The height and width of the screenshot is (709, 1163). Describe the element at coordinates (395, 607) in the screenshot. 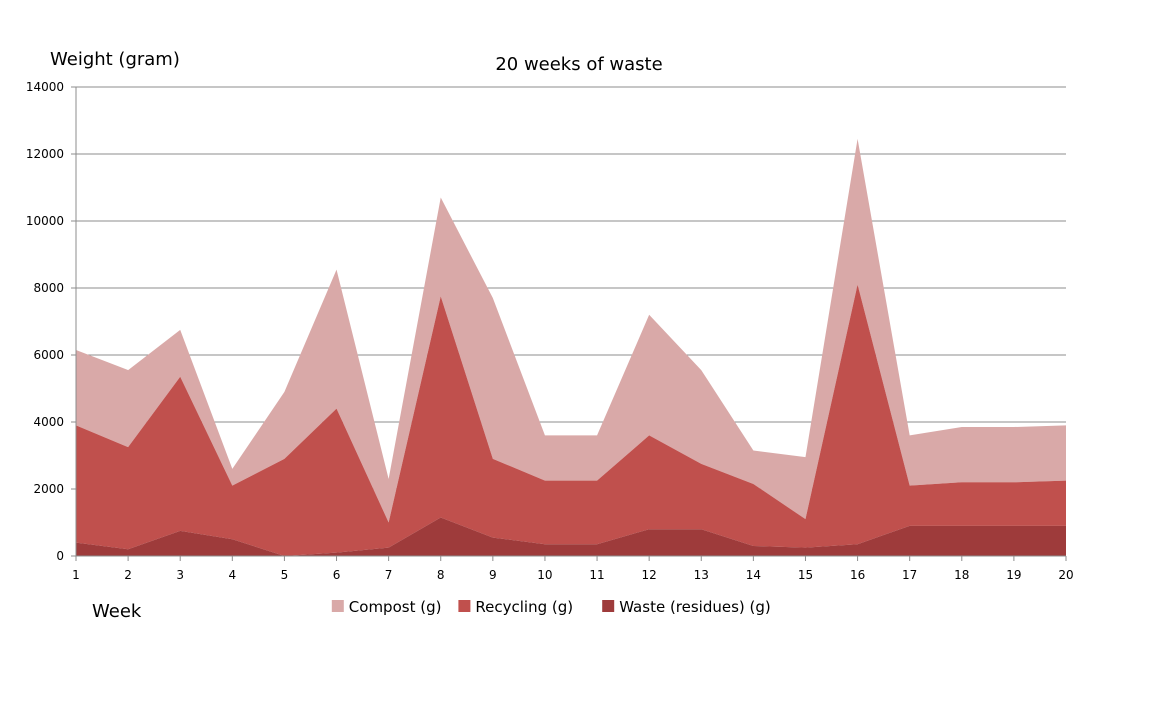

I see `legend-label-compost-g: Compost (g)` at that location.